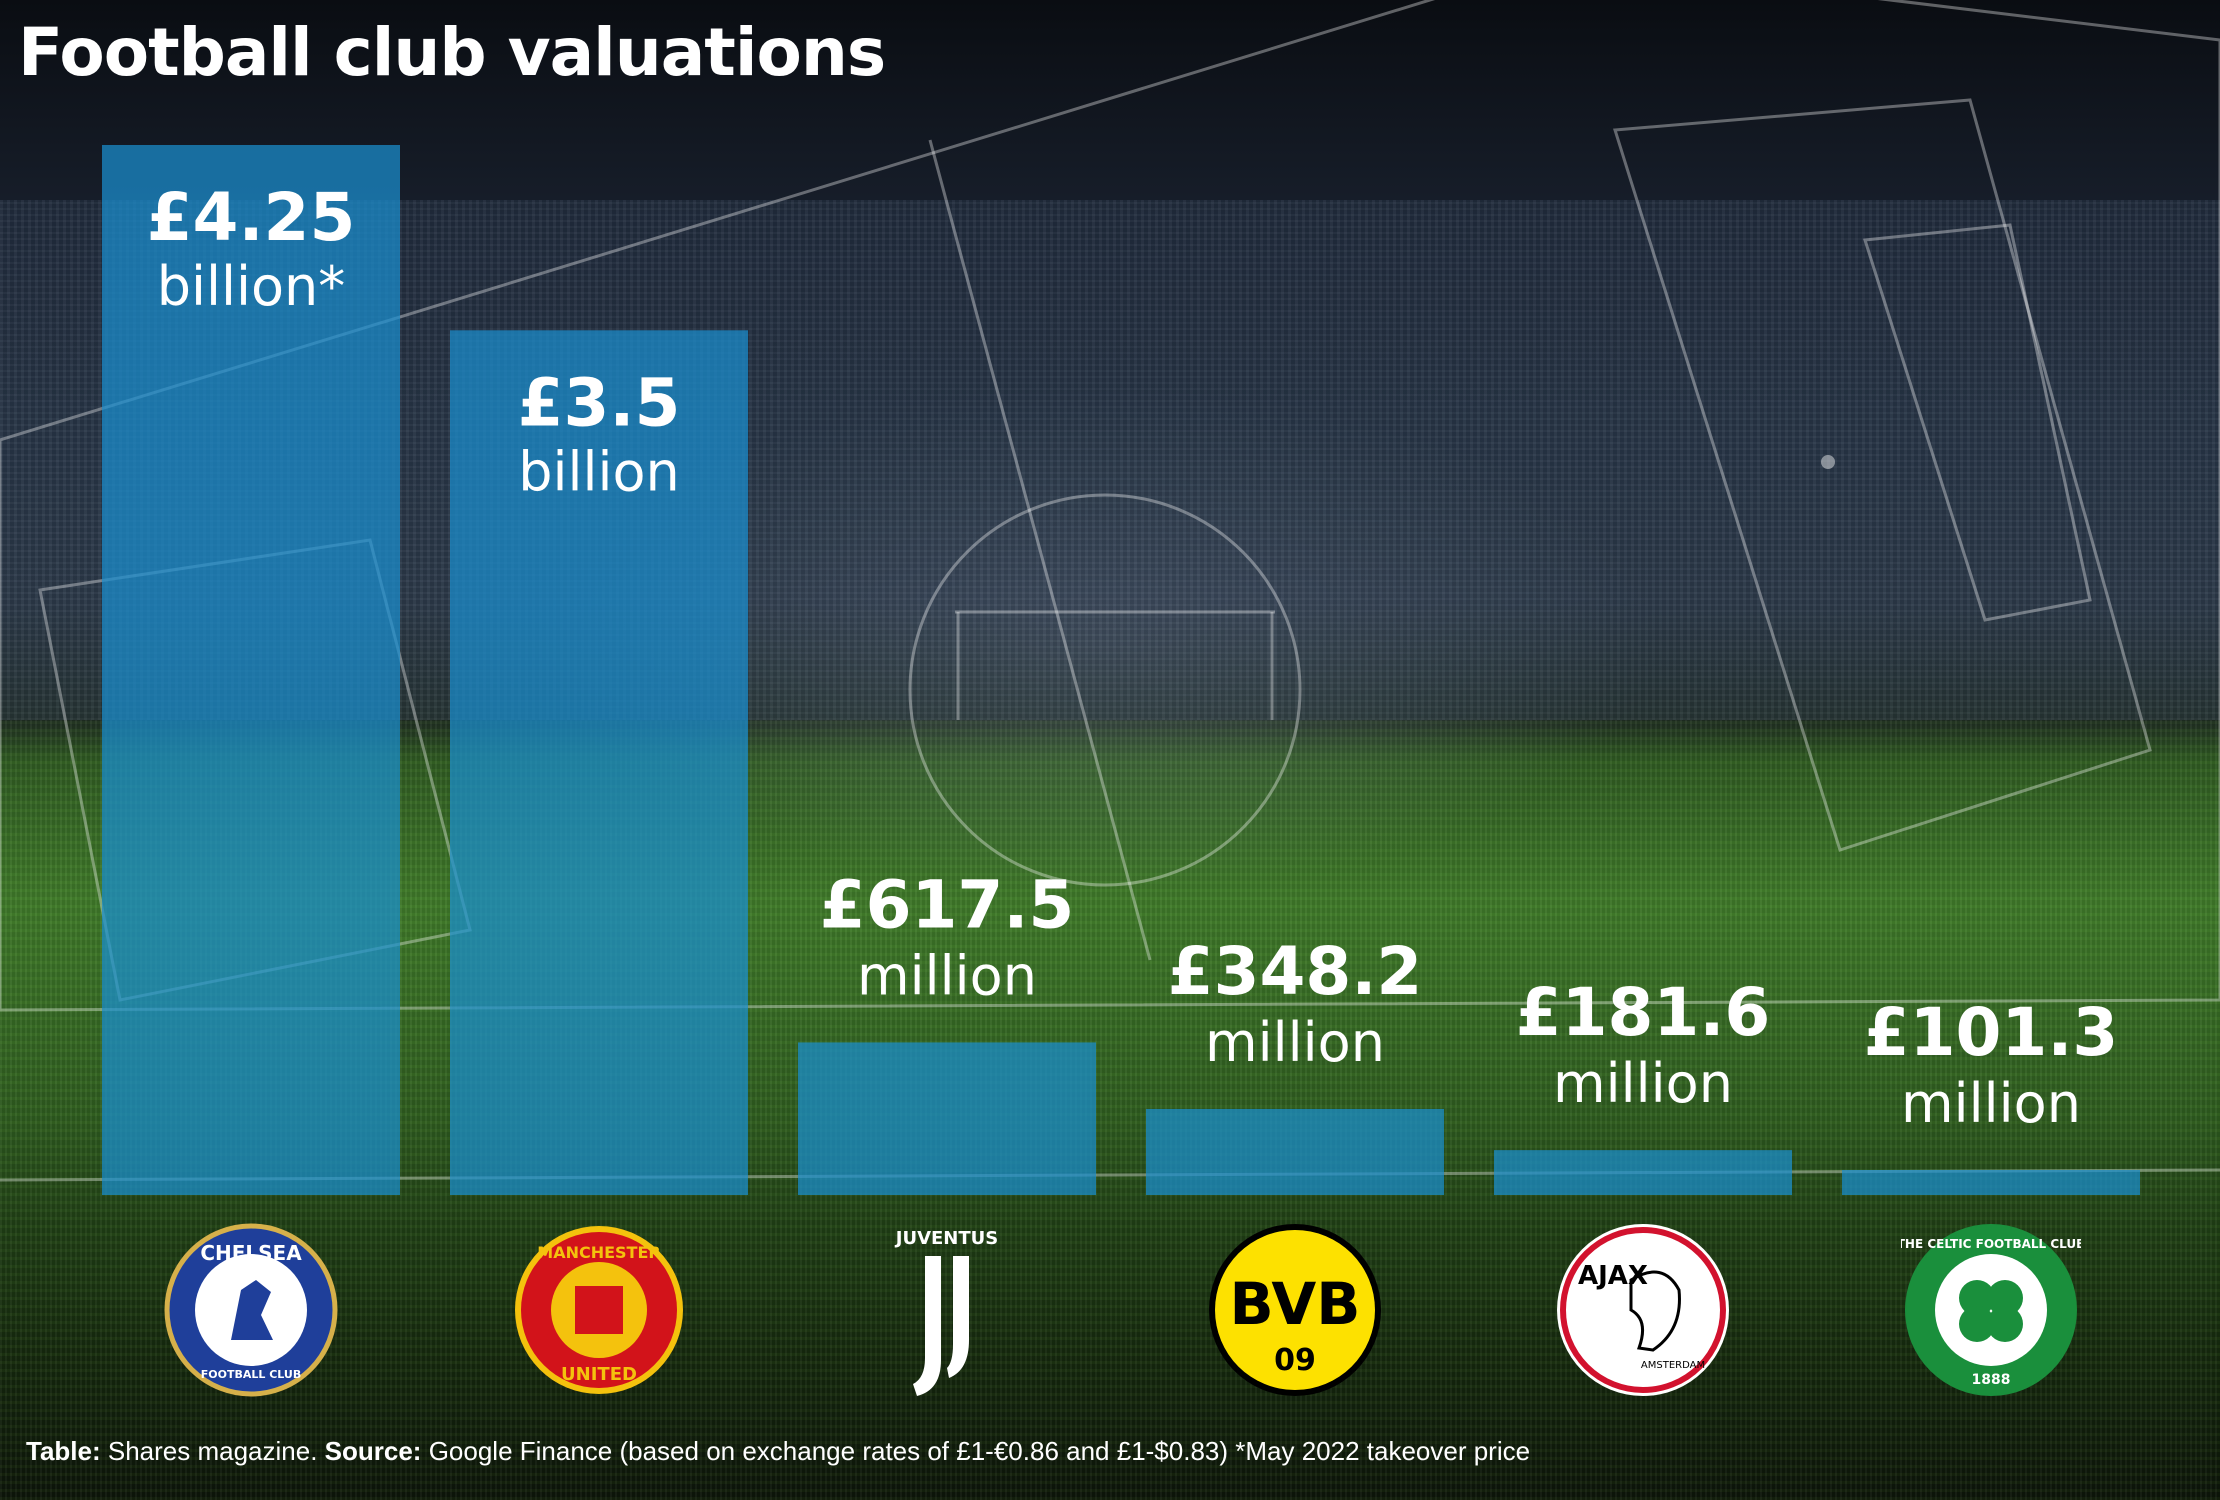 This screenshot has height=1500, width=2220. What do you see at coordinates (1295, 1360) in the screenshot?
I see `svg-text: 09` at bounding box center [1295, 1360].